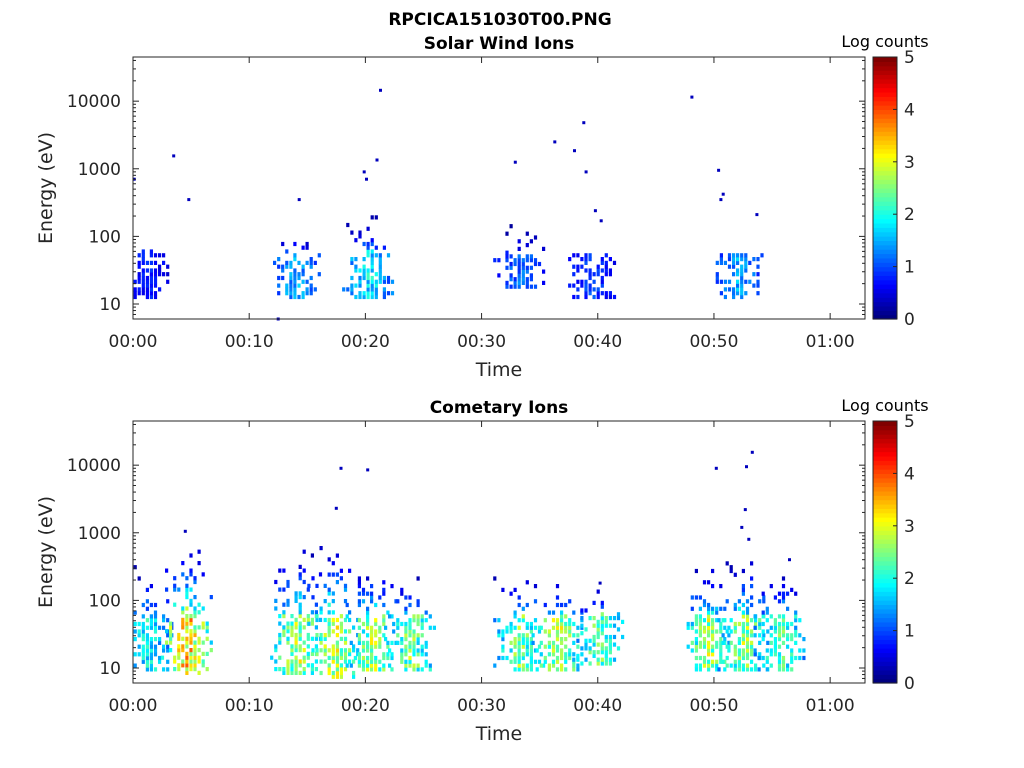  I want to click on y-tick-label: 100, so click(105, 237).